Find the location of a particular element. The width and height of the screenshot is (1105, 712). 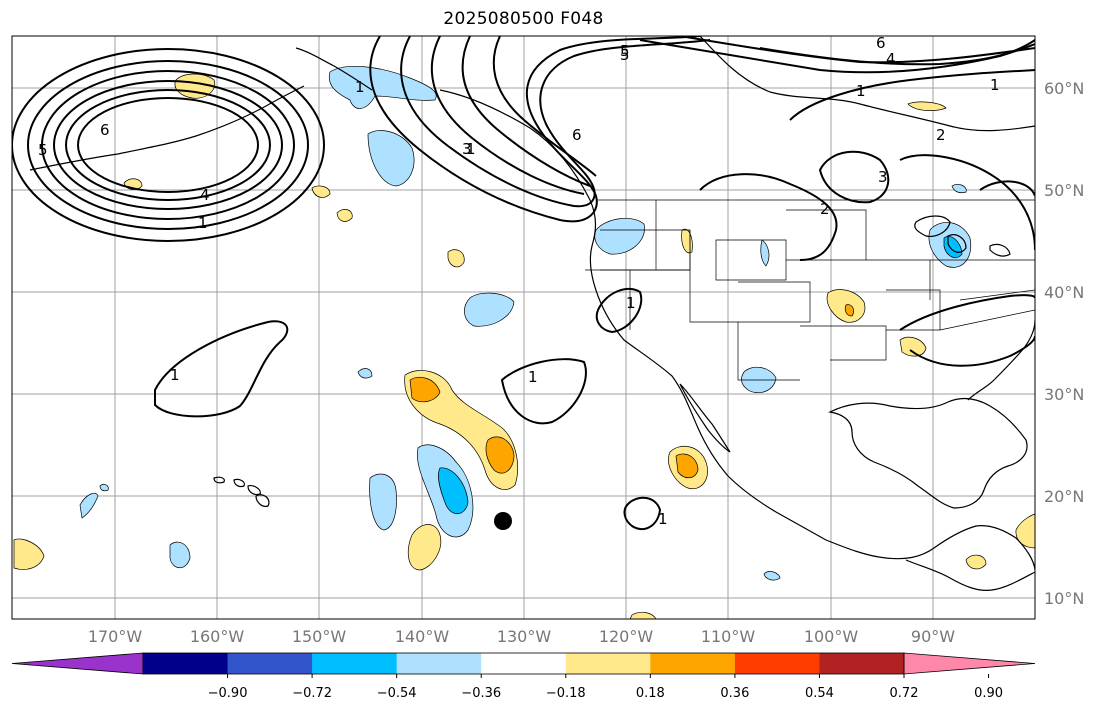

colorbar-frame is located at coordinates (523, 663).